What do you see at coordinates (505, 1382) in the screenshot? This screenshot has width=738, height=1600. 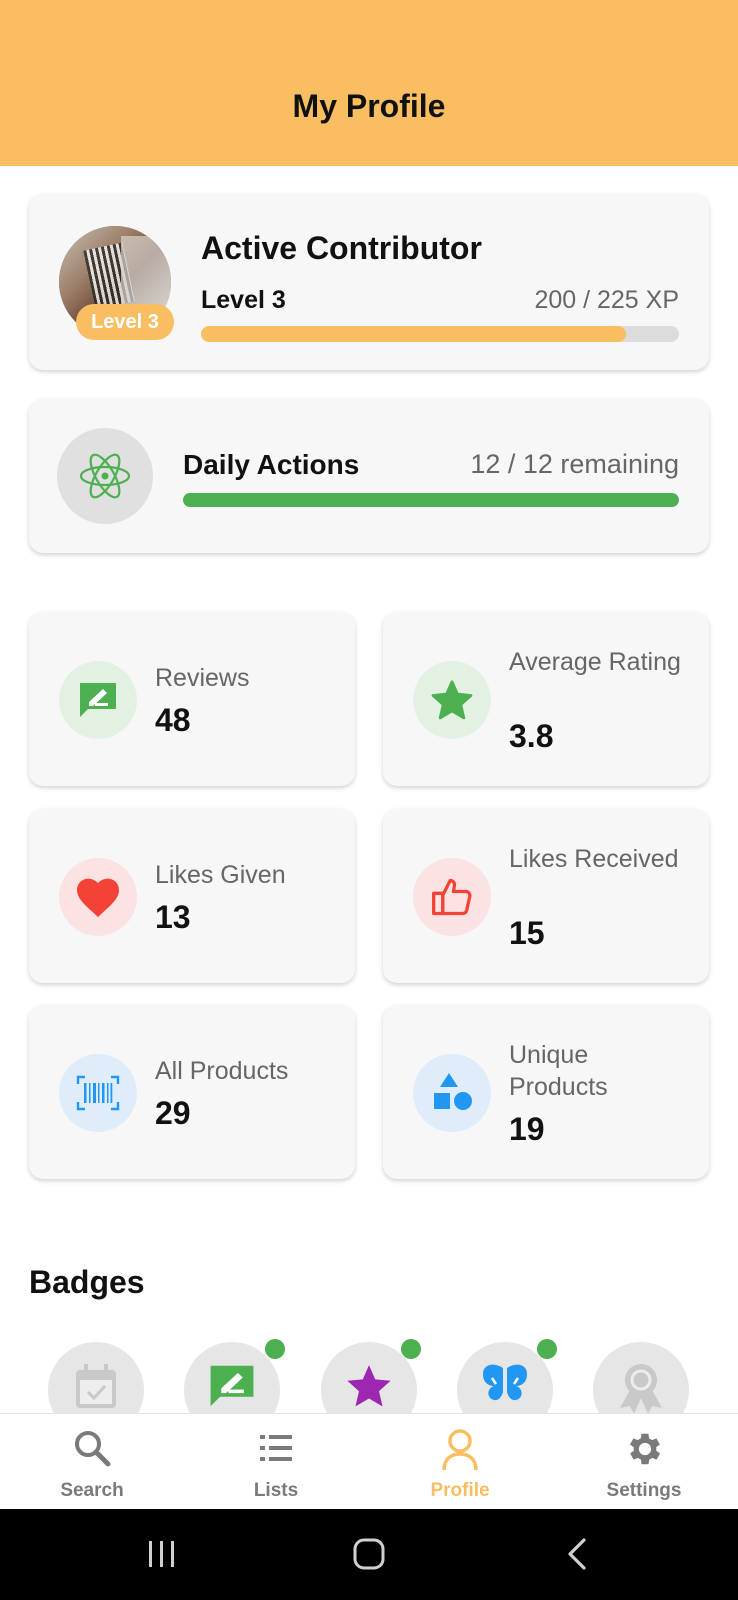 I see `butterfly-icon` at bounding box center [505, 1382].